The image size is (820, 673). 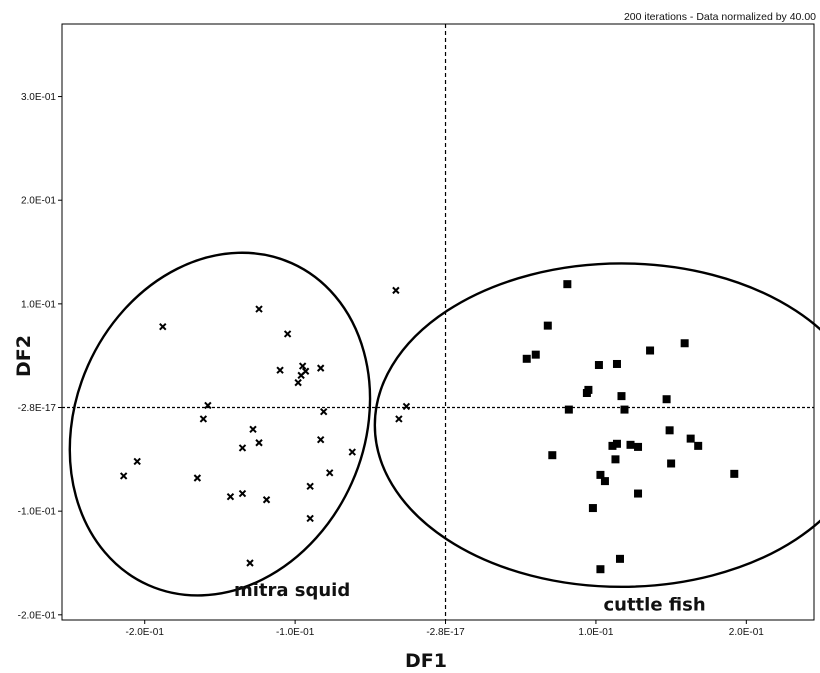 I want to click on x-axis: -2.0E-01 -1.0E-01 -2.8E-17 1.0E-01 2.0E-01, so click(x=445, y=629).